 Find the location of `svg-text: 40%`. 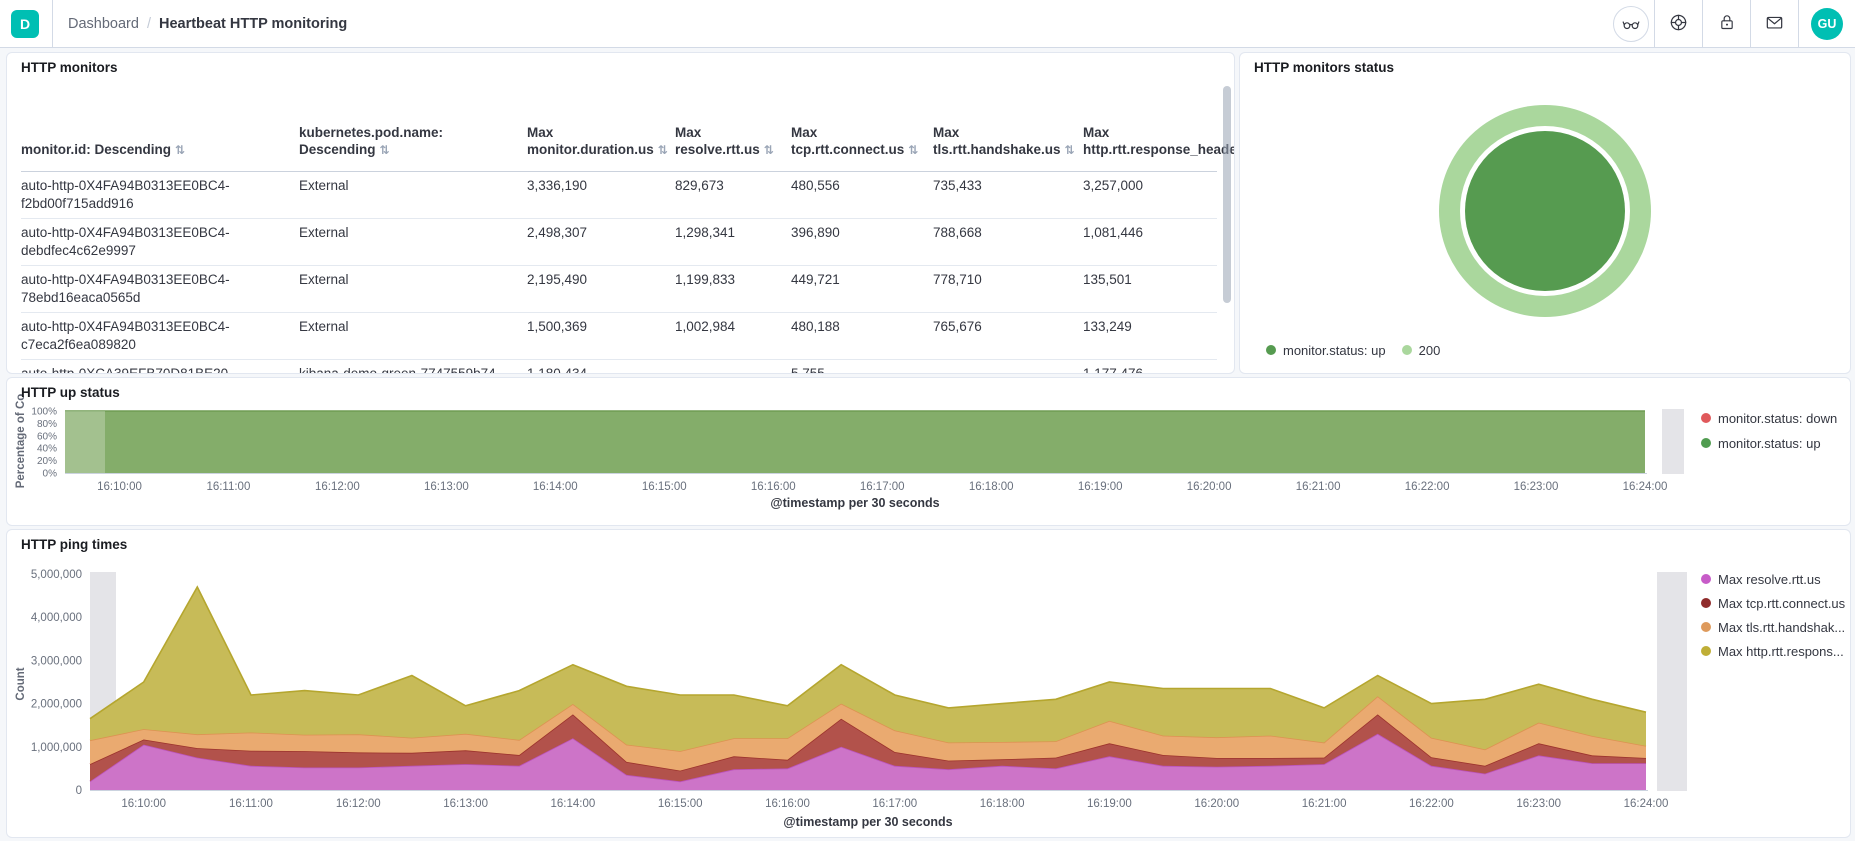

svg-text: 40% is located at coordinates (47, 449).